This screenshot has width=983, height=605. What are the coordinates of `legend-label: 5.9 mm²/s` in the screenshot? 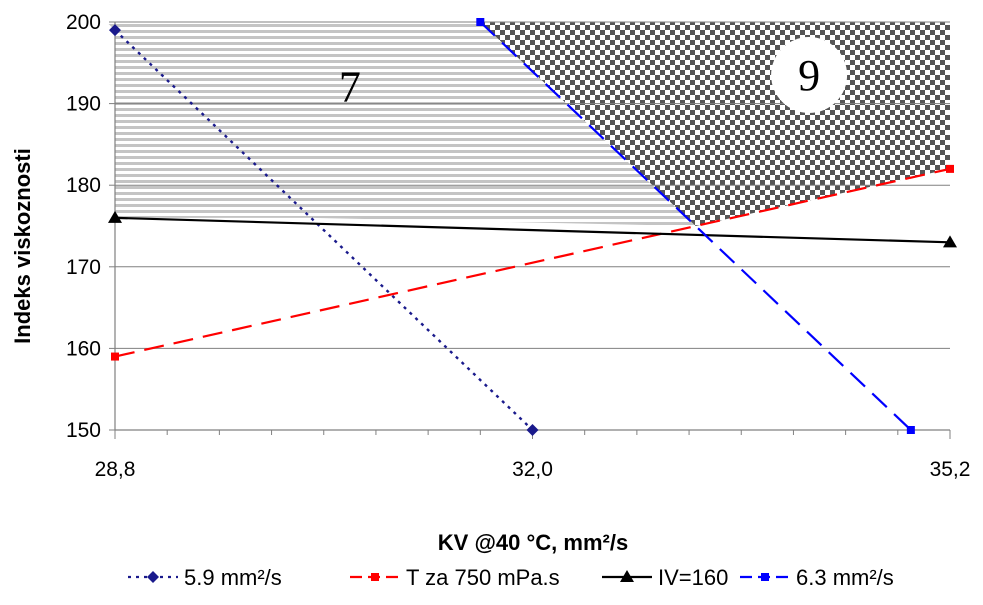 It's located at (233, 577).